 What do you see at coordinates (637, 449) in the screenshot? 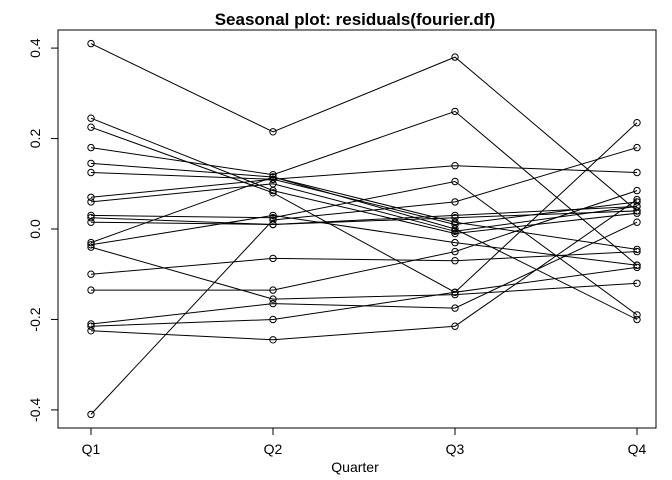
I see `x-tick-label: Q4` at bounding box center [637, 449].